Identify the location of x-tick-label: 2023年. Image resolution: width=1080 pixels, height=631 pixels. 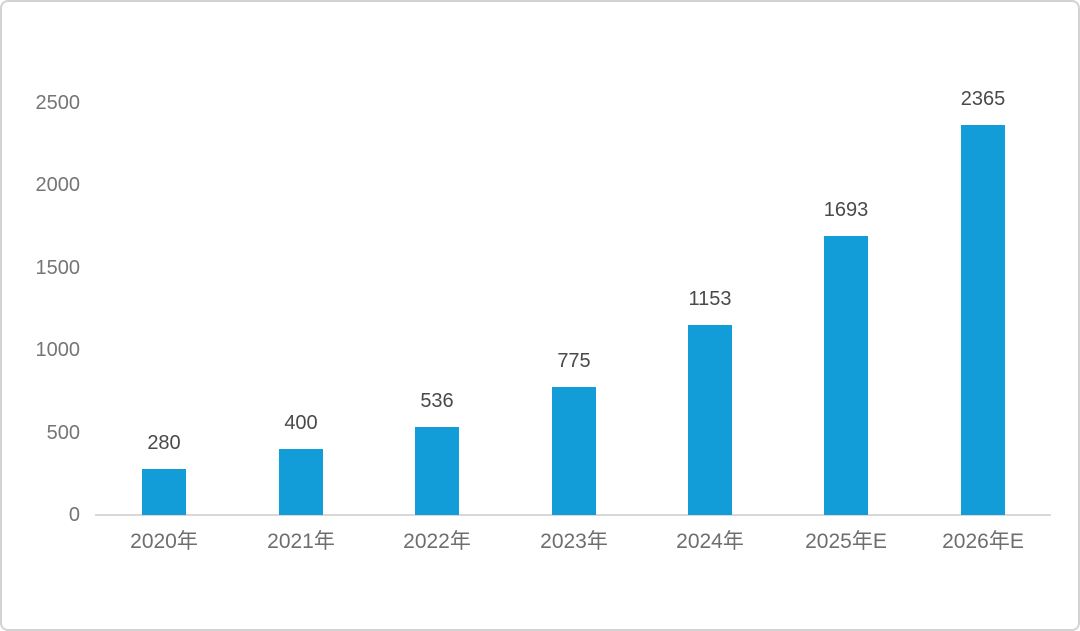
(574, 541).